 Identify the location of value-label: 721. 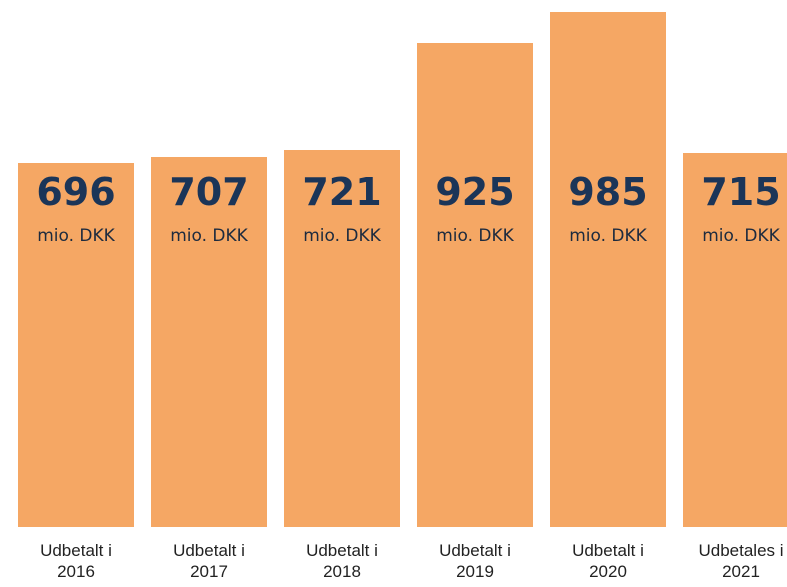
(342, 192).